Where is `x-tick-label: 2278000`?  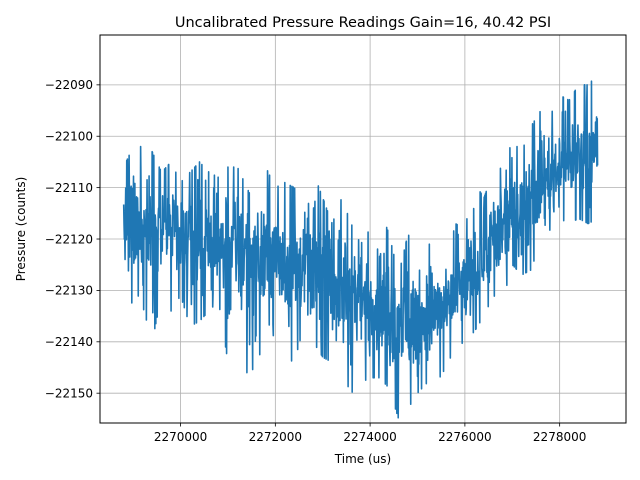 x-tick-label: 2278000 is located at coordinates (559, 437).